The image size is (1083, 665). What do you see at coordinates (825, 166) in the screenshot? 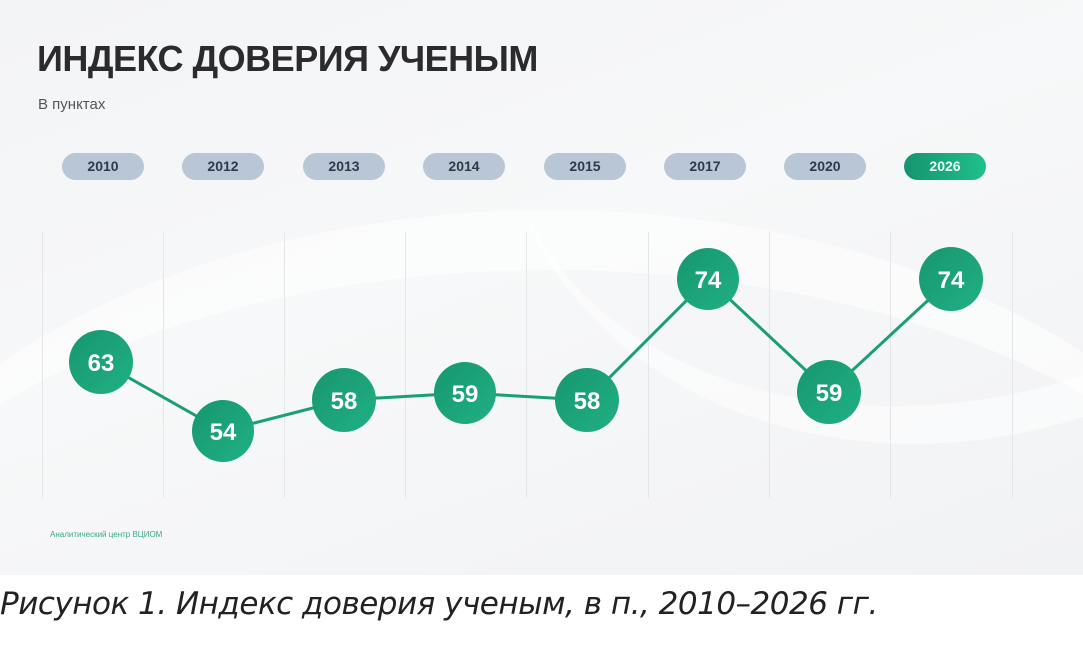
I see `year-pill-2020: 2020` at bounding box center [825, 166].